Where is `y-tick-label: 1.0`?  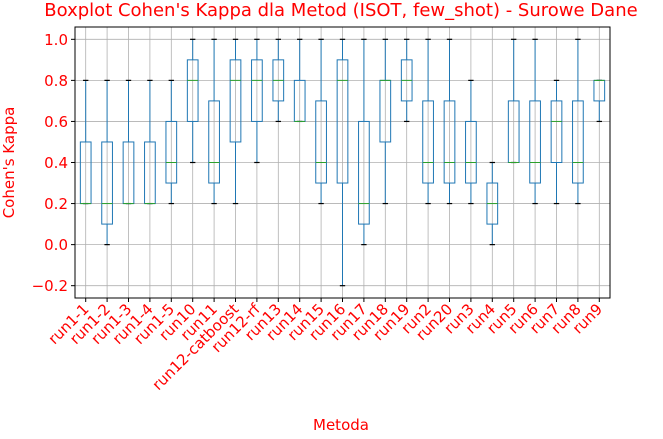 y-tick-label: 1.0 is located at coordinates (56, 40).